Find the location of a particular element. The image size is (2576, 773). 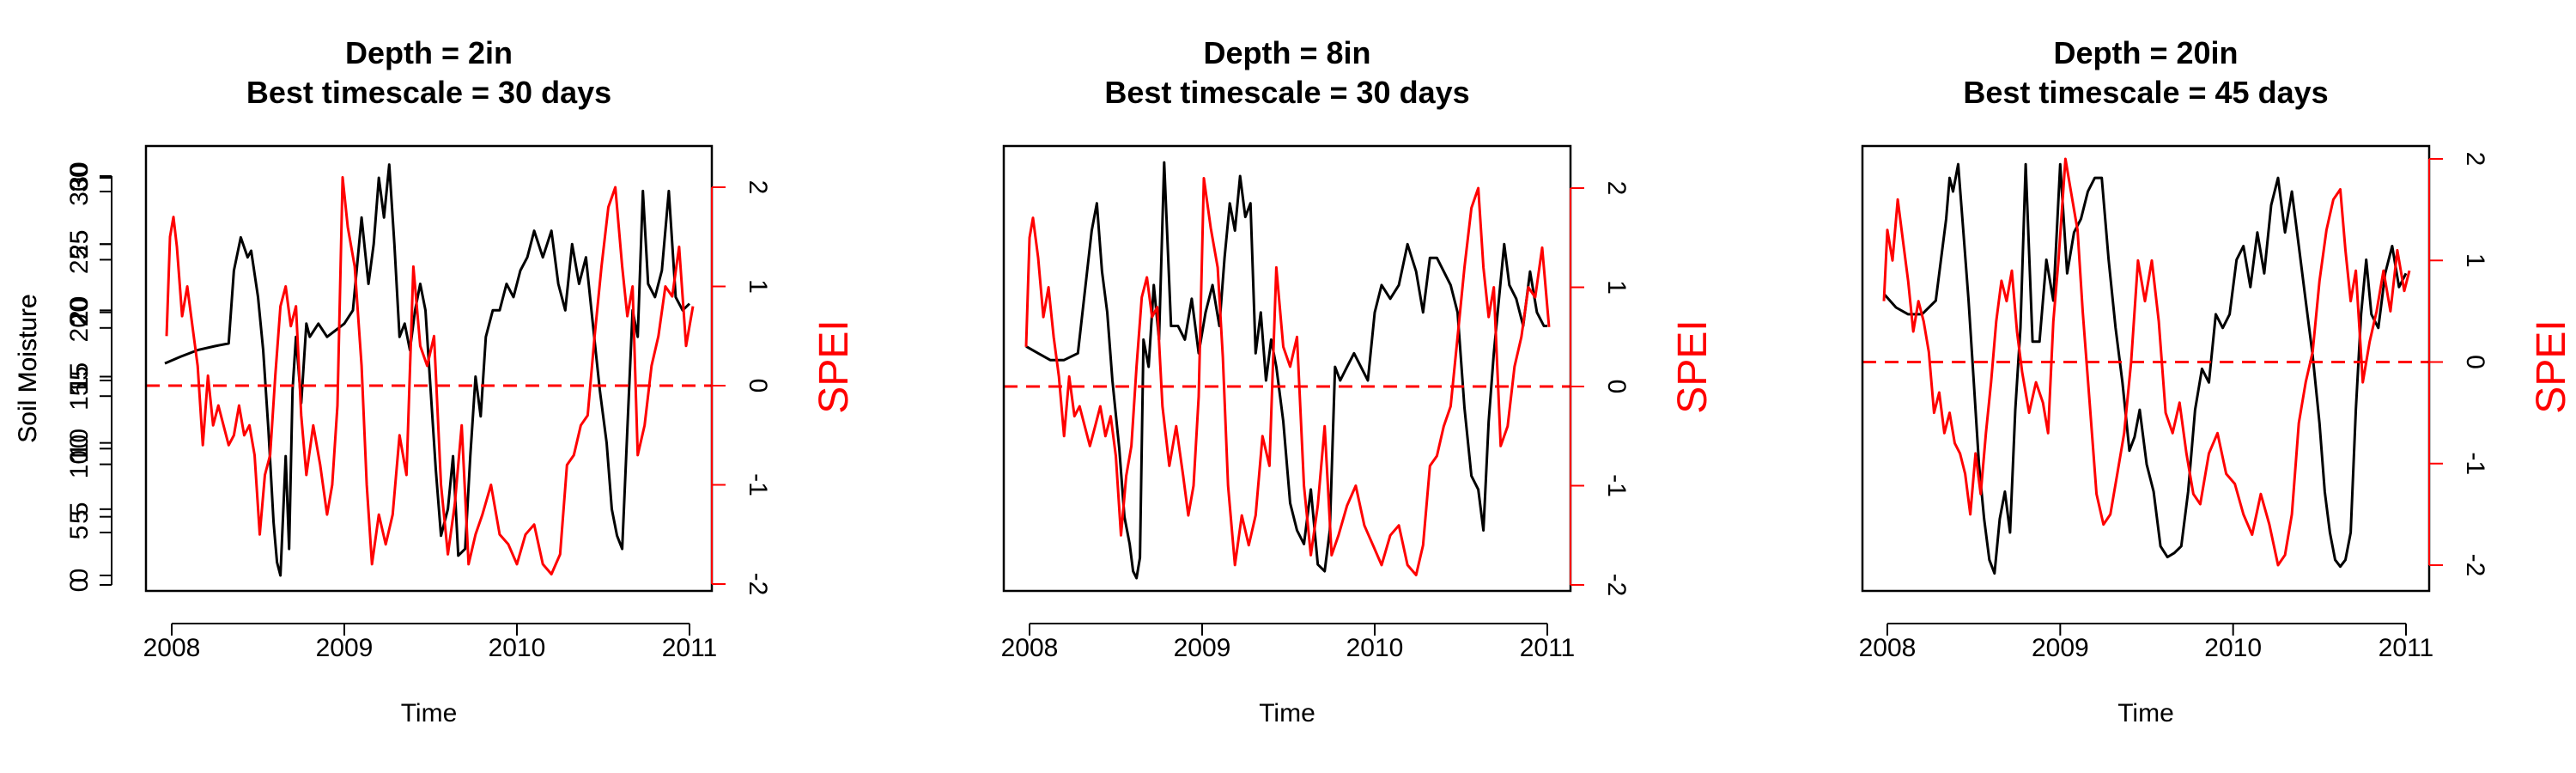

chart-title: Depth = 2in is located at coordinates (429, 52).